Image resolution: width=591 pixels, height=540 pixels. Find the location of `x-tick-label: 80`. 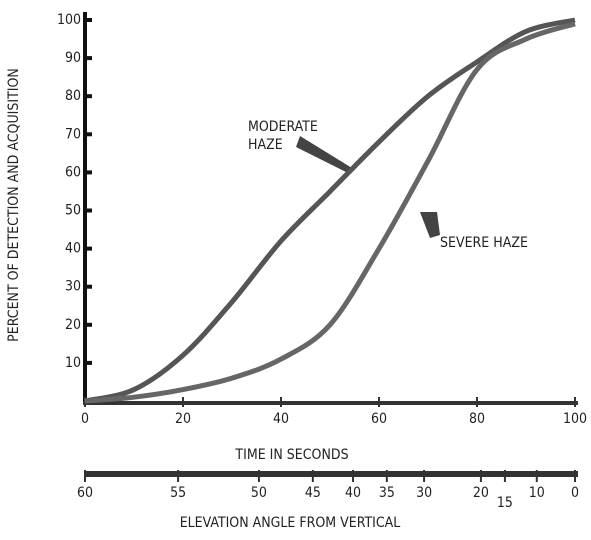

x-tick-label: 80 is located at coordinates (477, 419).